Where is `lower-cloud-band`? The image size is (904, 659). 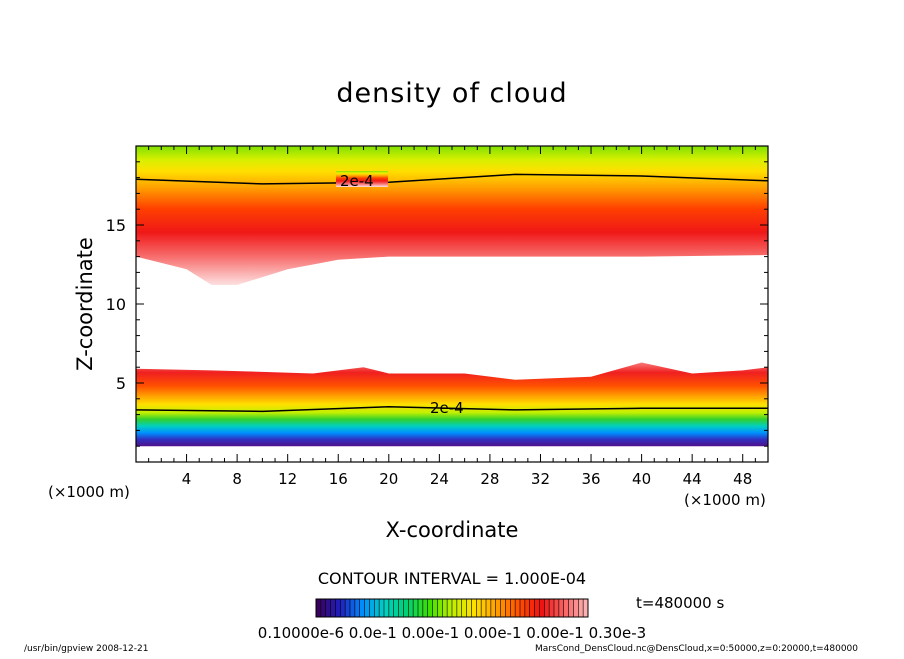 lower-cloud-band is located at coordinates (452, 404).